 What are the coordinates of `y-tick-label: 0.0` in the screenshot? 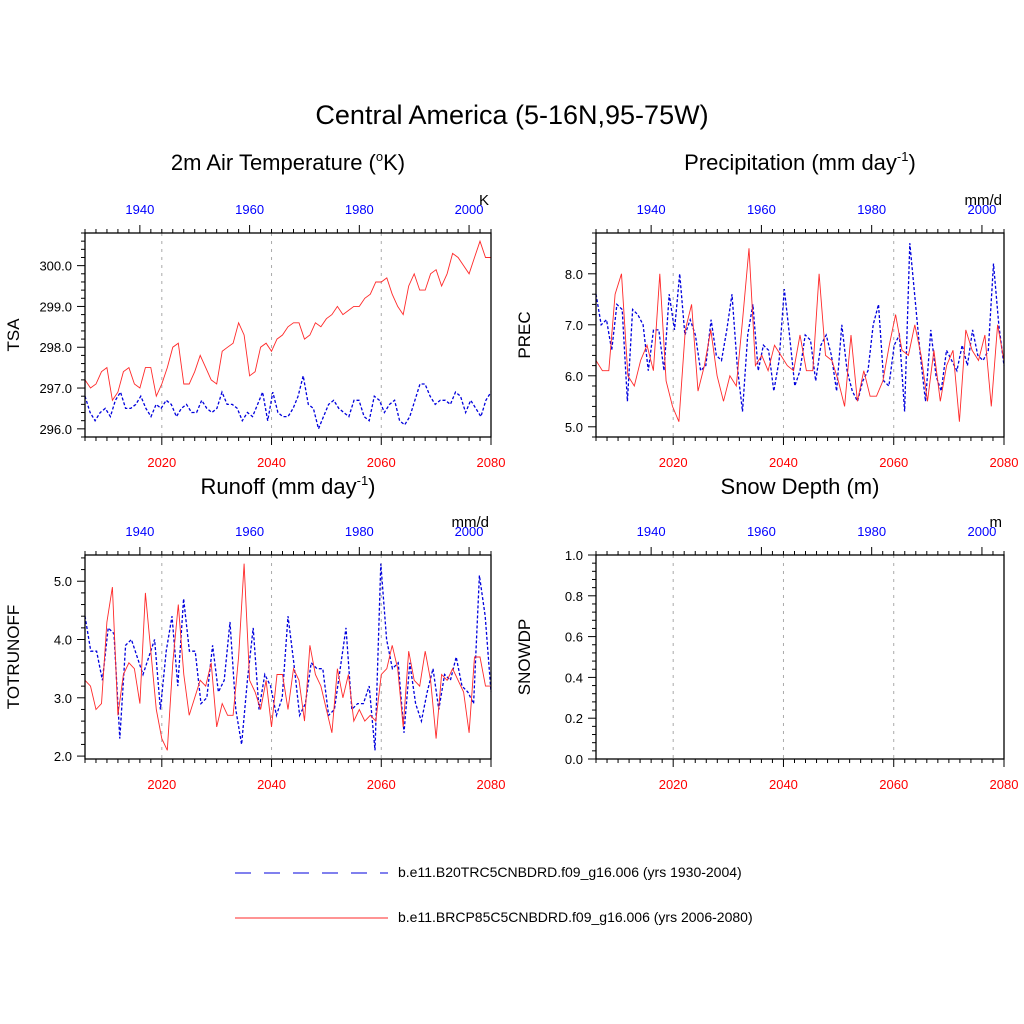 It's located at (574, 759).